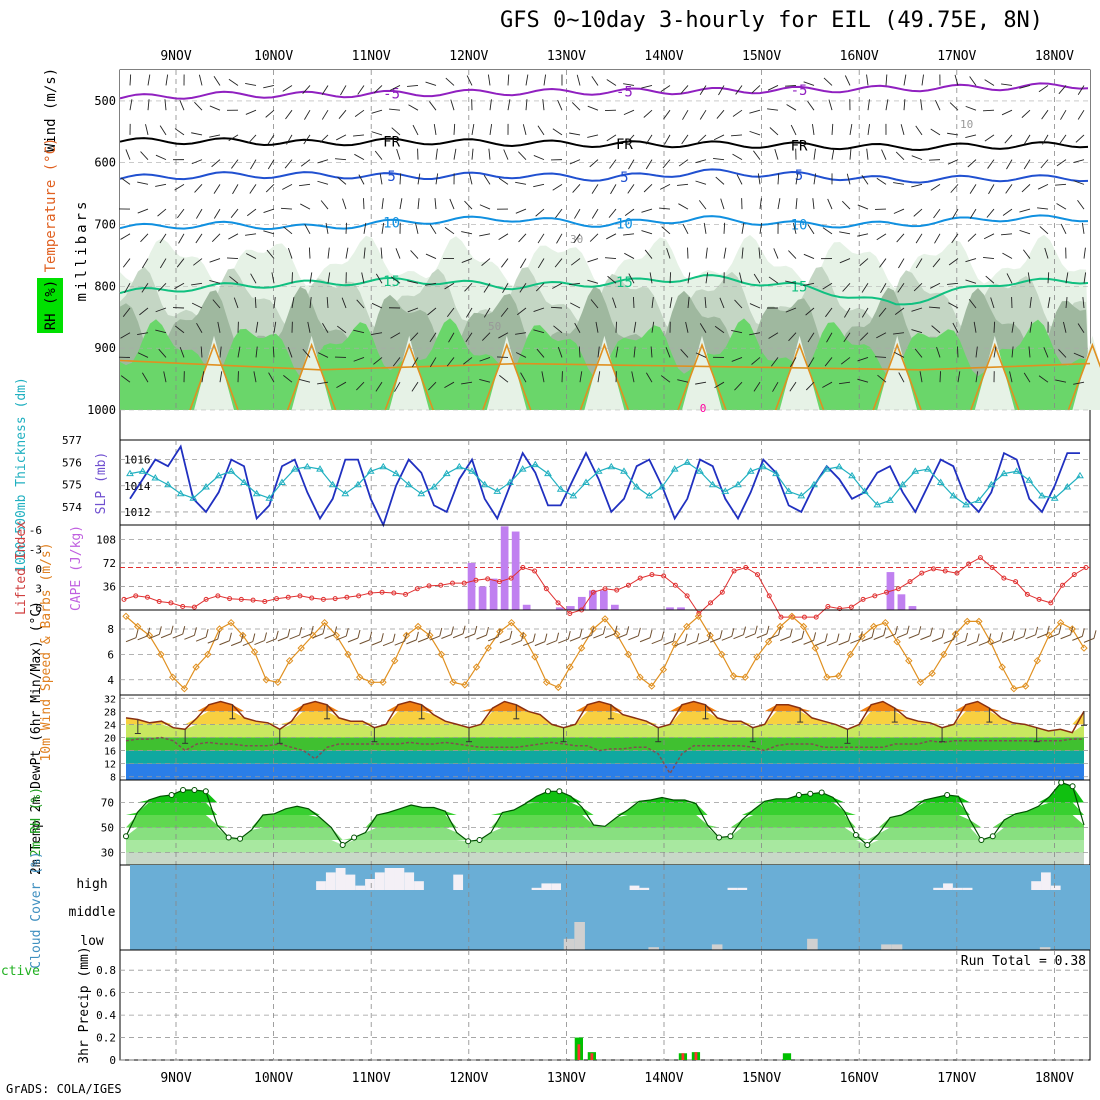  I want to click on rh-label: 50, so click(494, 326).